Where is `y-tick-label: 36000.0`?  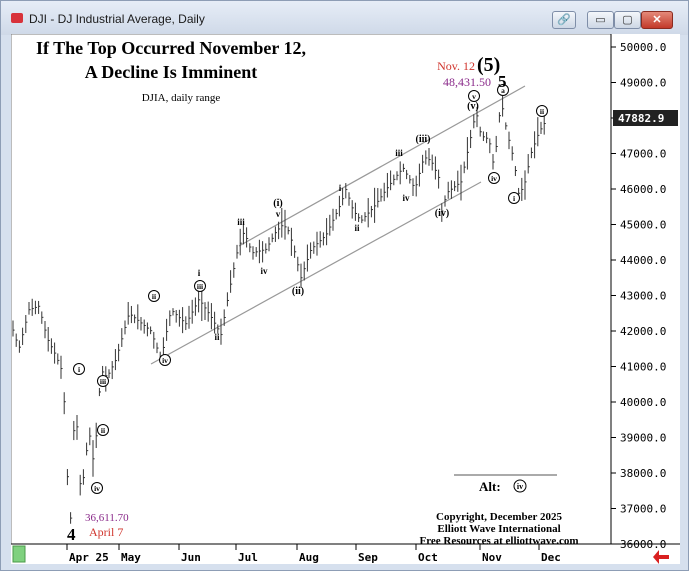
y-tick-label: 36000.0 is located at coordinates (643, 544).